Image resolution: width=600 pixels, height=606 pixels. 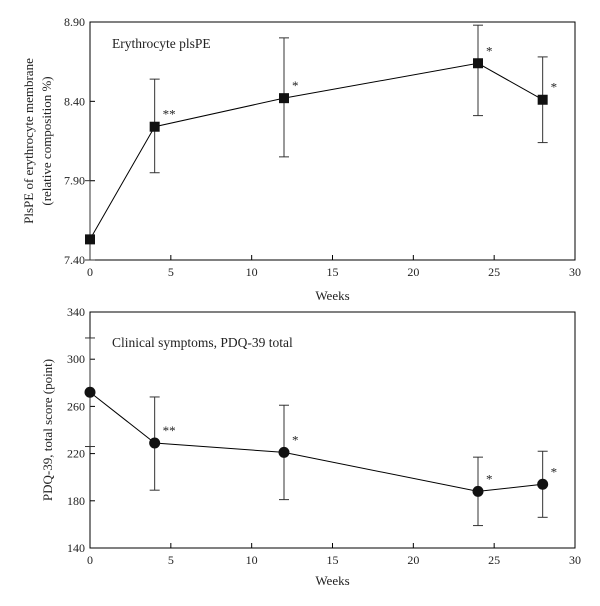 I want to click on chart-title: Erythrocyte plsPE, so click(x=161, y=43).